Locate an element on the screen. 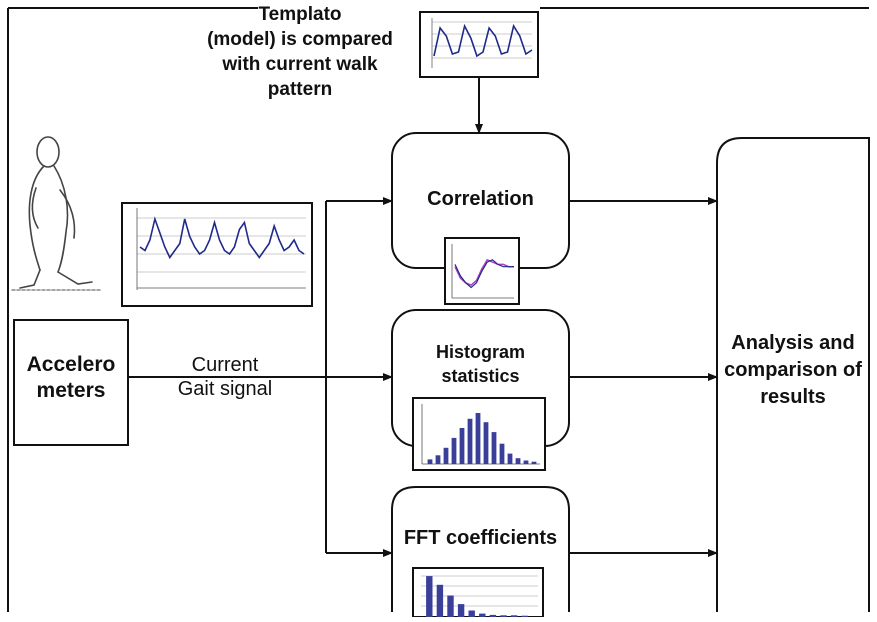 The image size is (877, 622). accelerometers-box is located at coordinates (71, 382).